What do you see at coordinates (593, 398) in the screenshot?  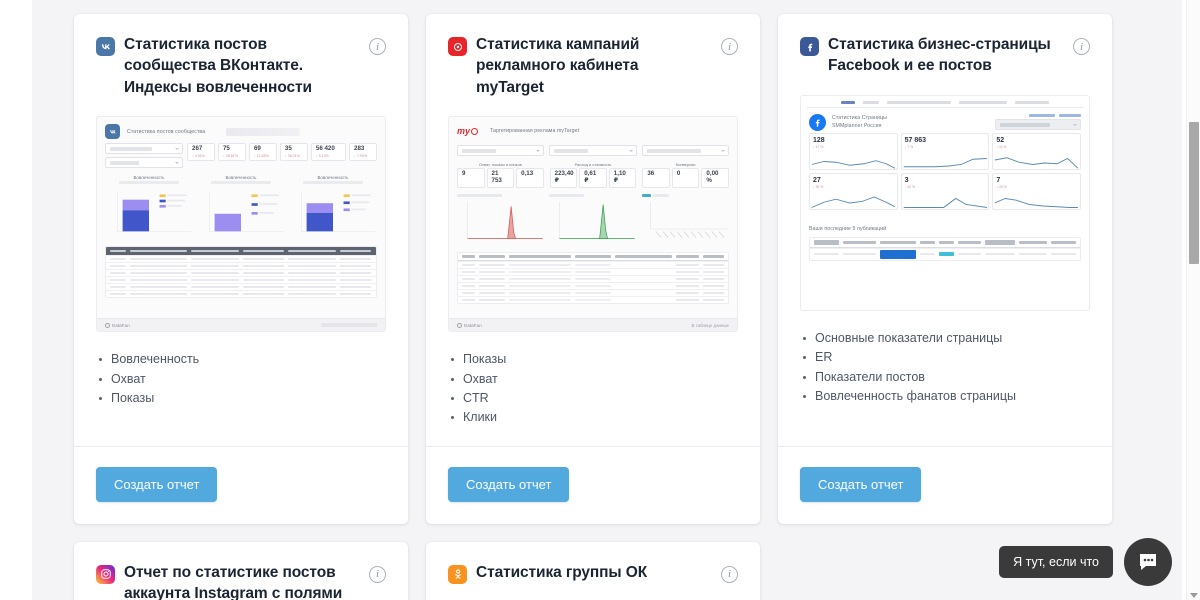 I see `list-item: CTR` at bounding box center [593, 398].